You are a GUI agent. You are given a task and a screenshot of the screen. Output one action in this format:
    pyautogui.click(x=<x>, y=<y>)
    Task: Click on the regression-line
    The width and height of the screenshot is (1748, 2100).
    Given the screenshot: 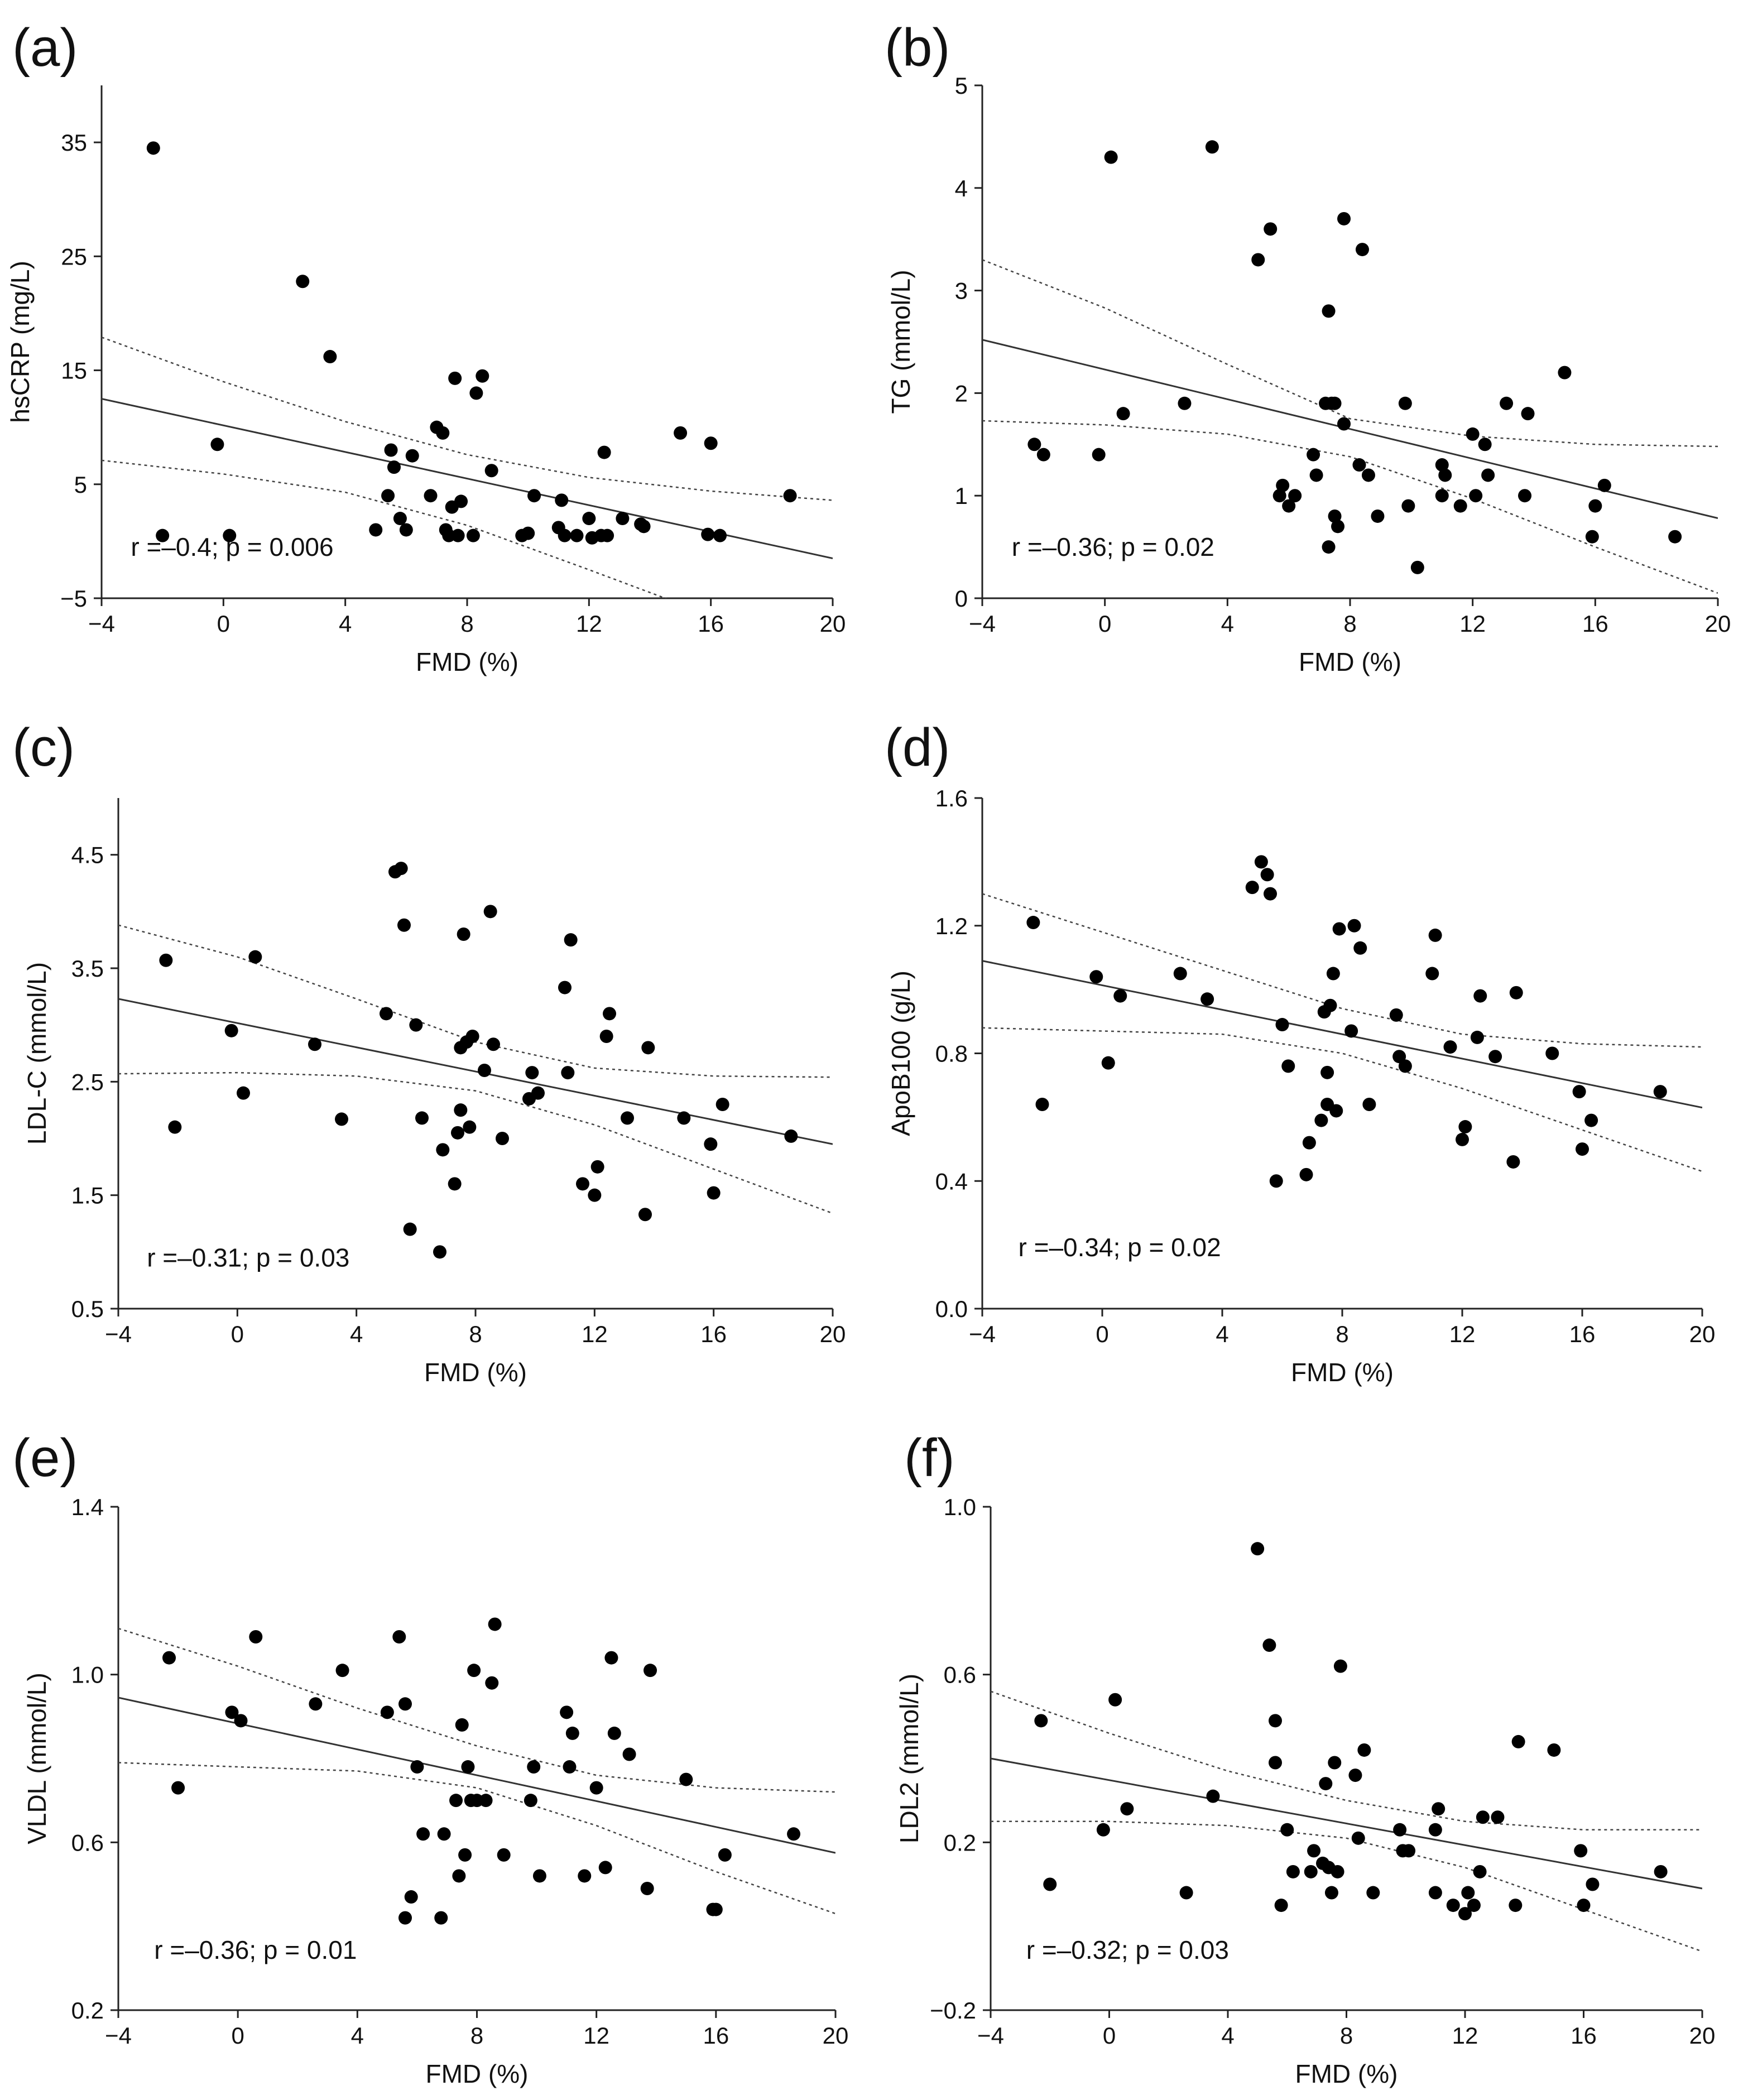 What is the action you would take?
    pyautogui.click(x=1342, y=1034)
    